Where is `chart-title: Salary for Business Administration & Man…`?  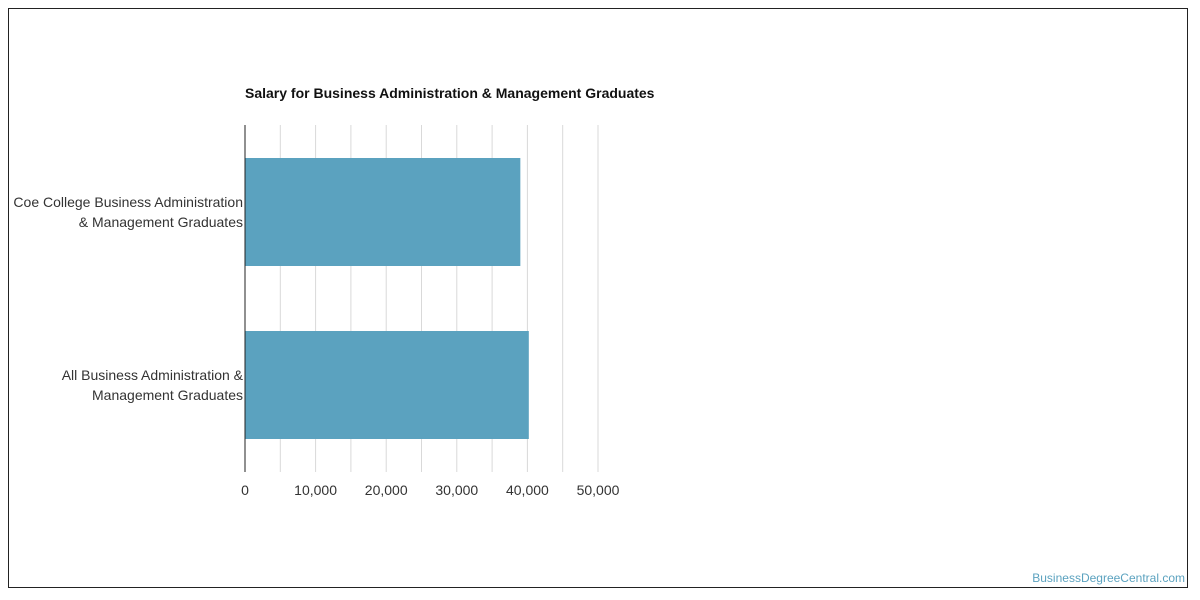 chart-title: Salary for Business Administration & Man… is located at coordinates (450, 93).